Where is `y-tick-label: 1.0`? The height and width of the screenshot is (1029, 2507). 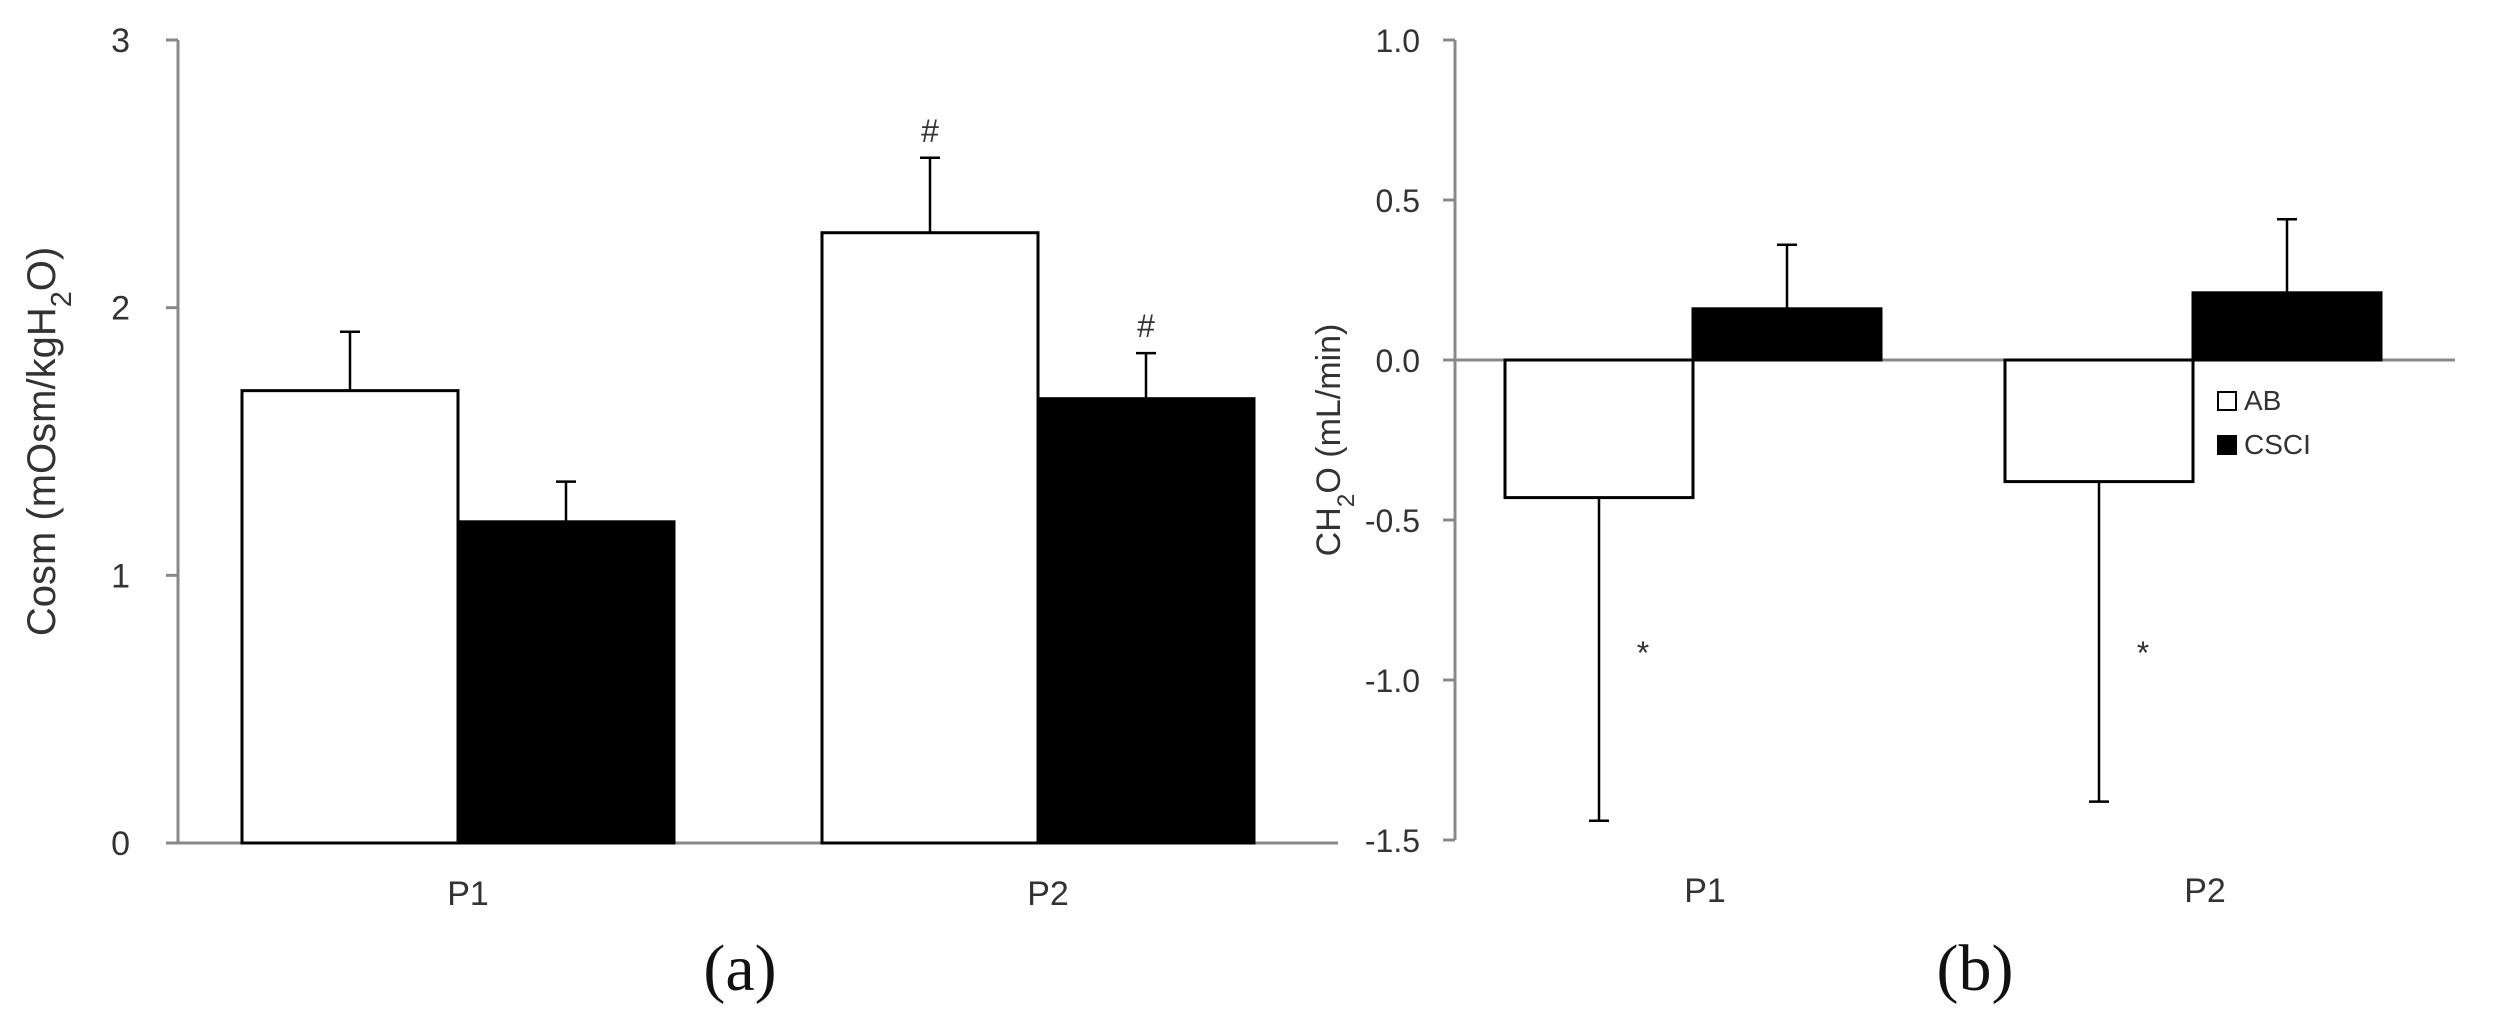
y-tick-label: 1.0 is located at coordinates (1398, 41).